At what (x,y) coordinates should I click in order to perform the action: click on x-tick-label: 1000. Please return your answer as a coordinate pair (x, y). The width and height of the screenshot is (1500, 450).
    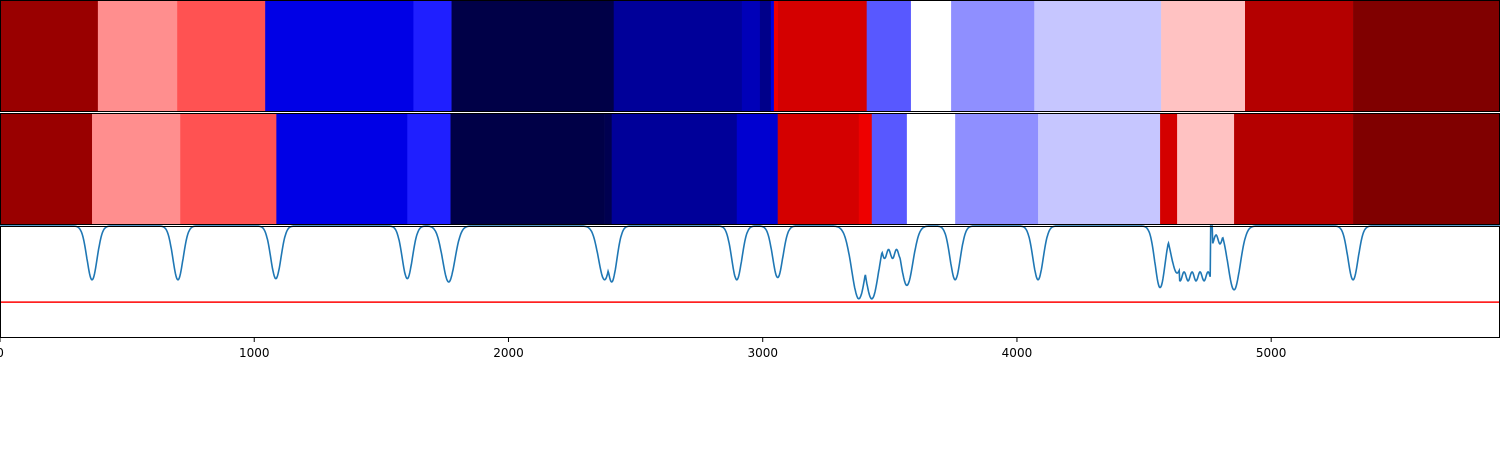
    Looking at the image, I should click on (254, 353).